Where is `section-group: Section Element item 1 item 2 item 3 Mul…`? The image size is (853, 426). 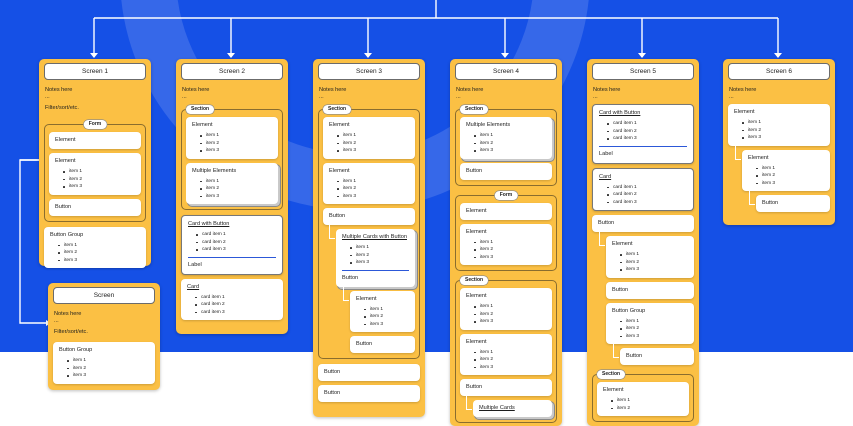
section-group: Section Element item 1 item 2 item 3 Mul… is located at coordinates (232, 157).